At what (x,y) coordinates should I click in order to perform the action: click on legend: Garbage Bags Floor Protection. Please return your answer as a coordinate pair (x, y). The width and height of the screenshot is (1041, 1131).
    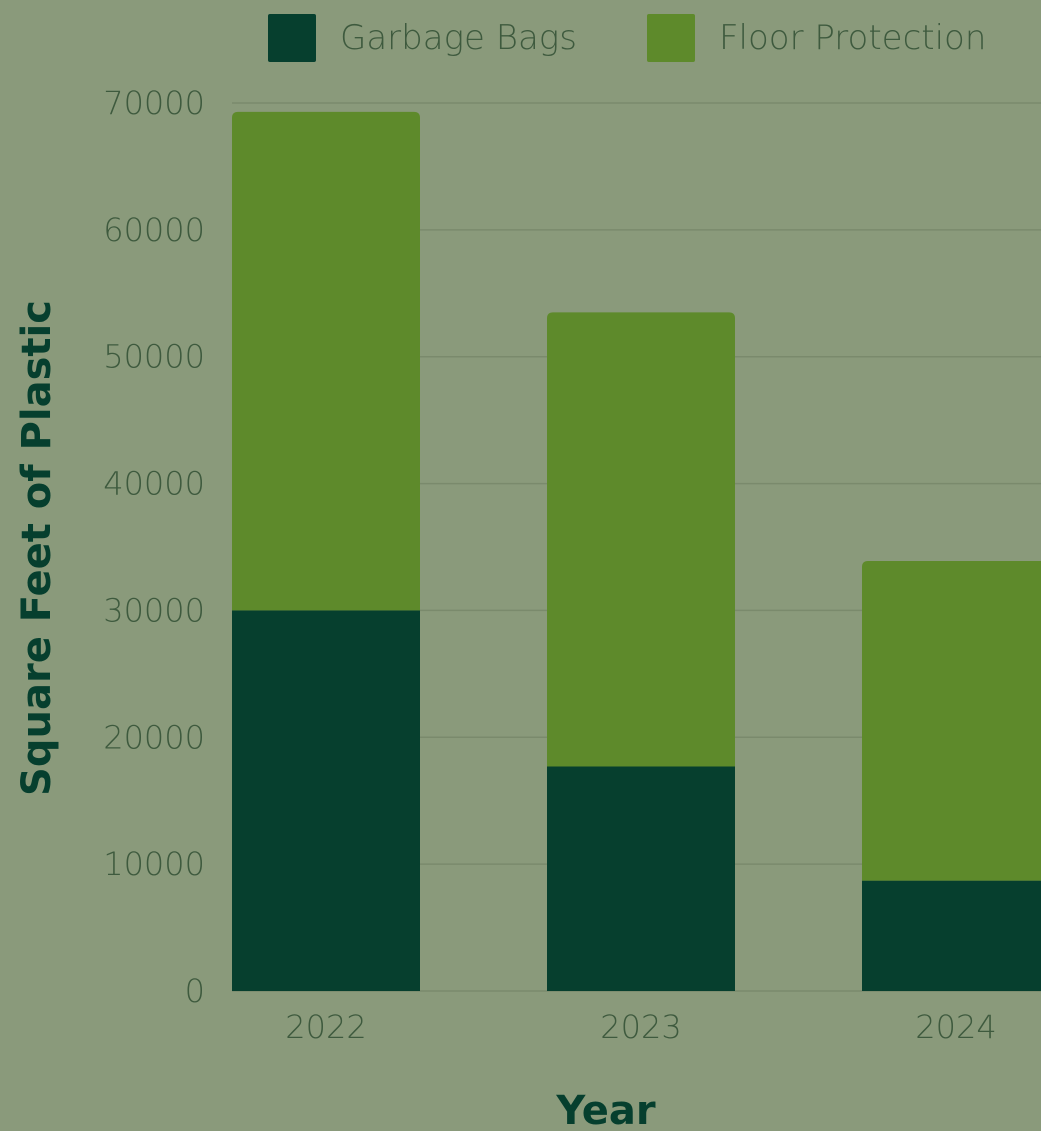
    Looking at the image, I should click on (627, 38).